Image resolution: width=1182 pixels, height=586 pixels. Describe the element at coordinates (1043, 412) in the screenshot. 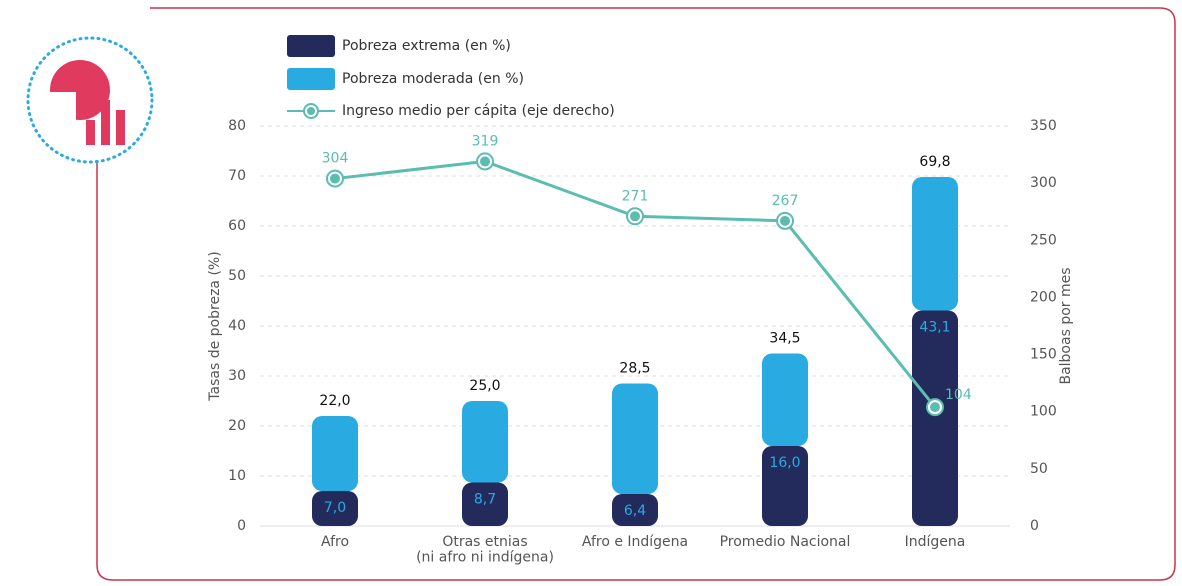

I see `y2-tick-label: 100` at that location.